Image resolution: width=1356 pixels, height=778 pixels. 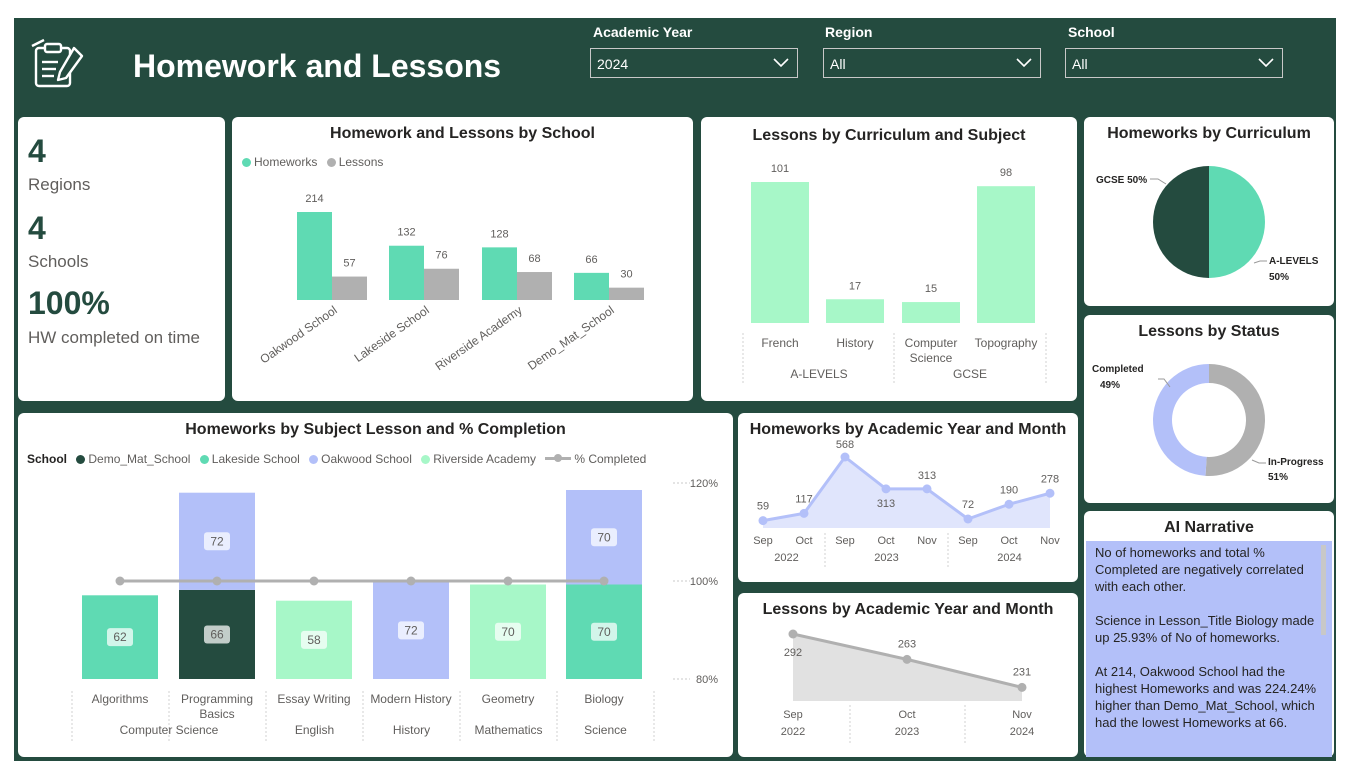 What do you see at coordinates (1110, 385) in the screenshot?
I see `slice-label: 49%` at bounding box center [1110, 385].